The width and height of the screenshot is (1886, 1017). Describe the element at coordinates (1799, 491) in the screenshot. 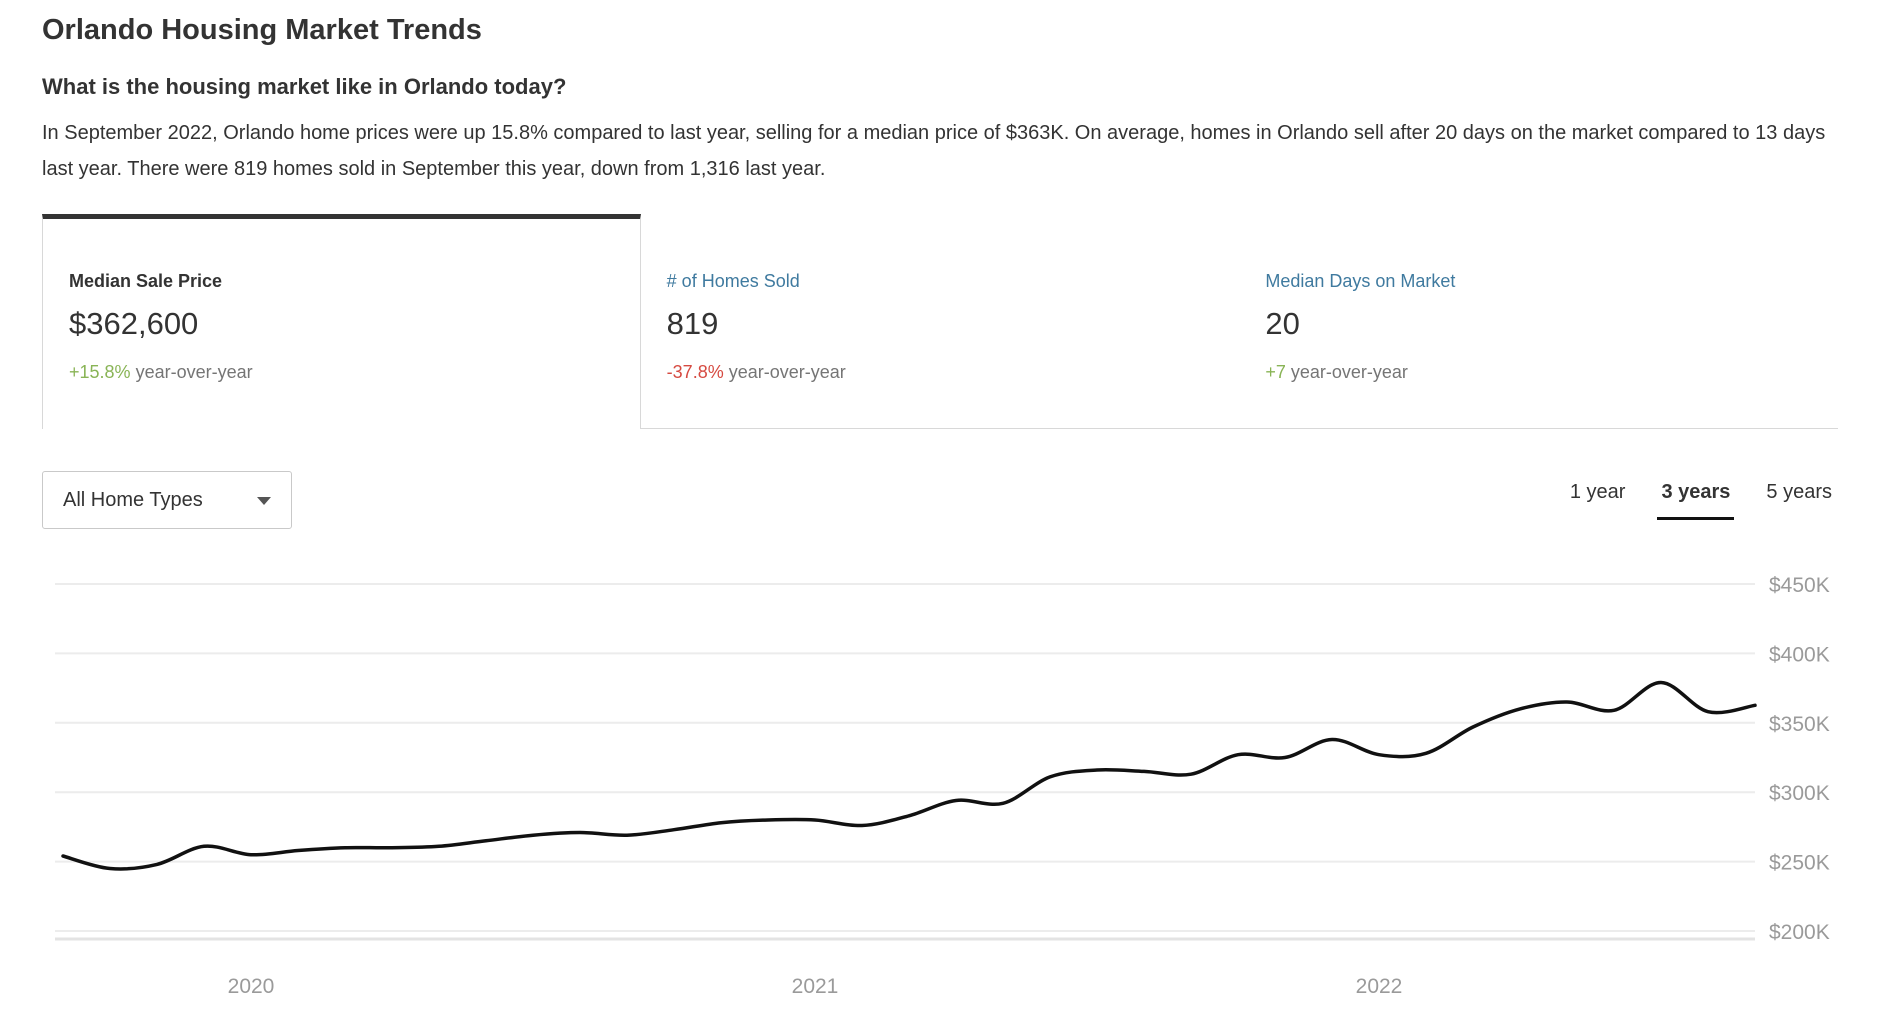

I see `range-5-years: 5 years` at that location.